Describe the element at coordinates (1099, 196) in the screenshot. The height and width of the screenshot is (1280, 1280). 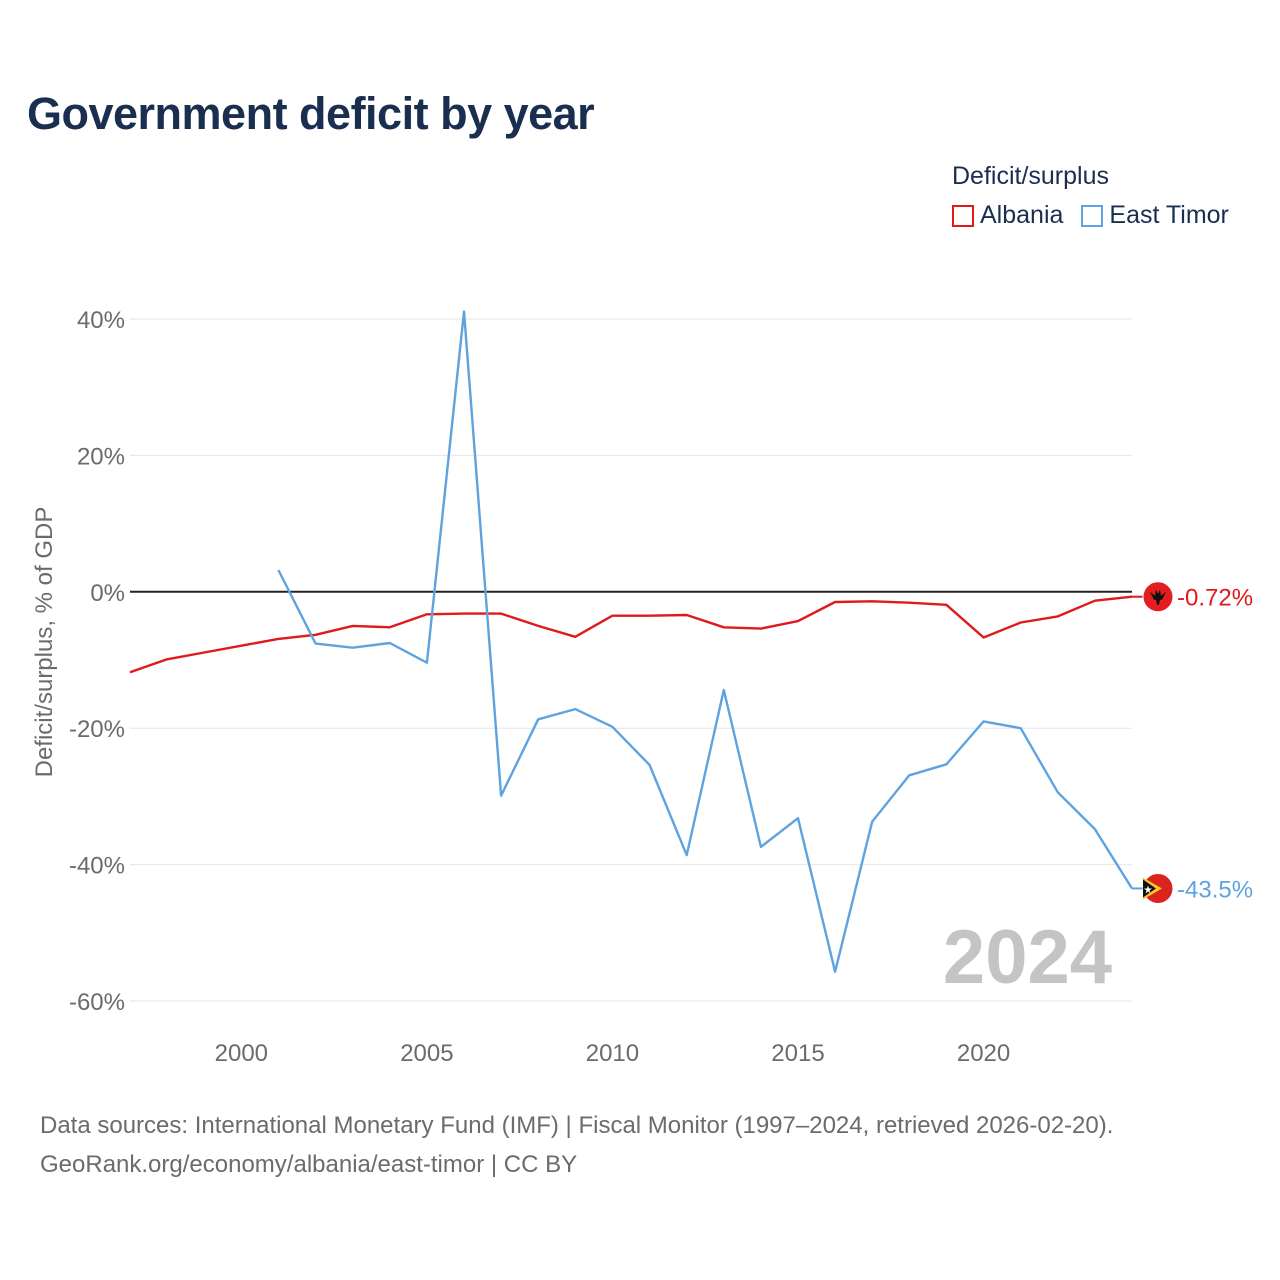
I see `legend: Deficit/surplus Albania East Timor` at that location.